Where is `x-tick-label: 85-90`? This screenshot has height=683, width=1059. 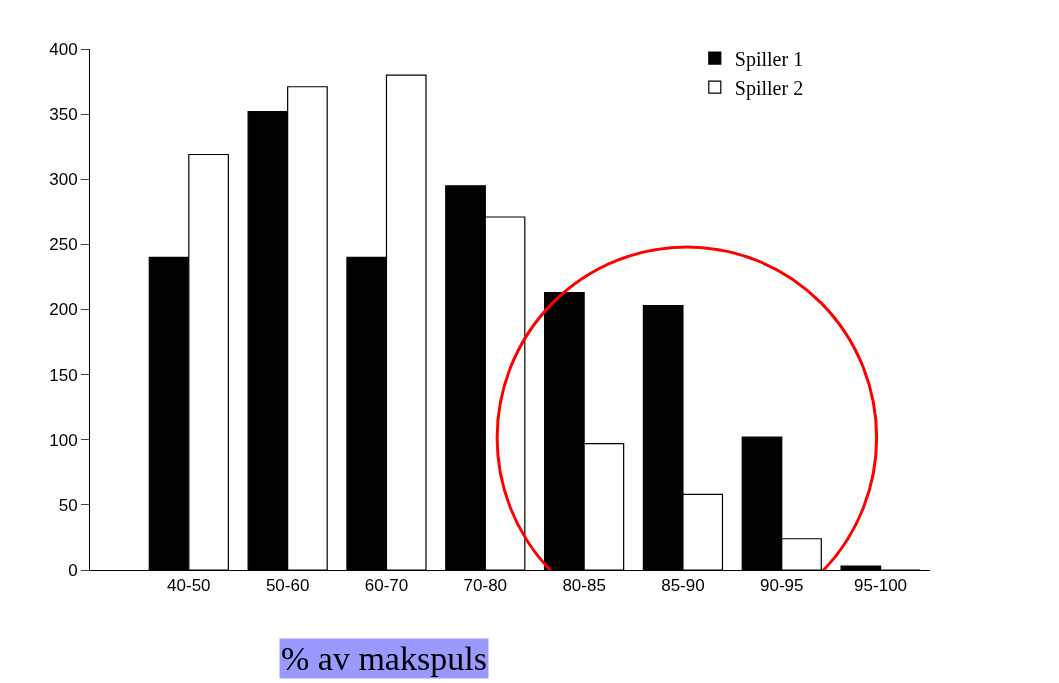 x-tick-label: 85-90 is located at coordinates (683, 586).